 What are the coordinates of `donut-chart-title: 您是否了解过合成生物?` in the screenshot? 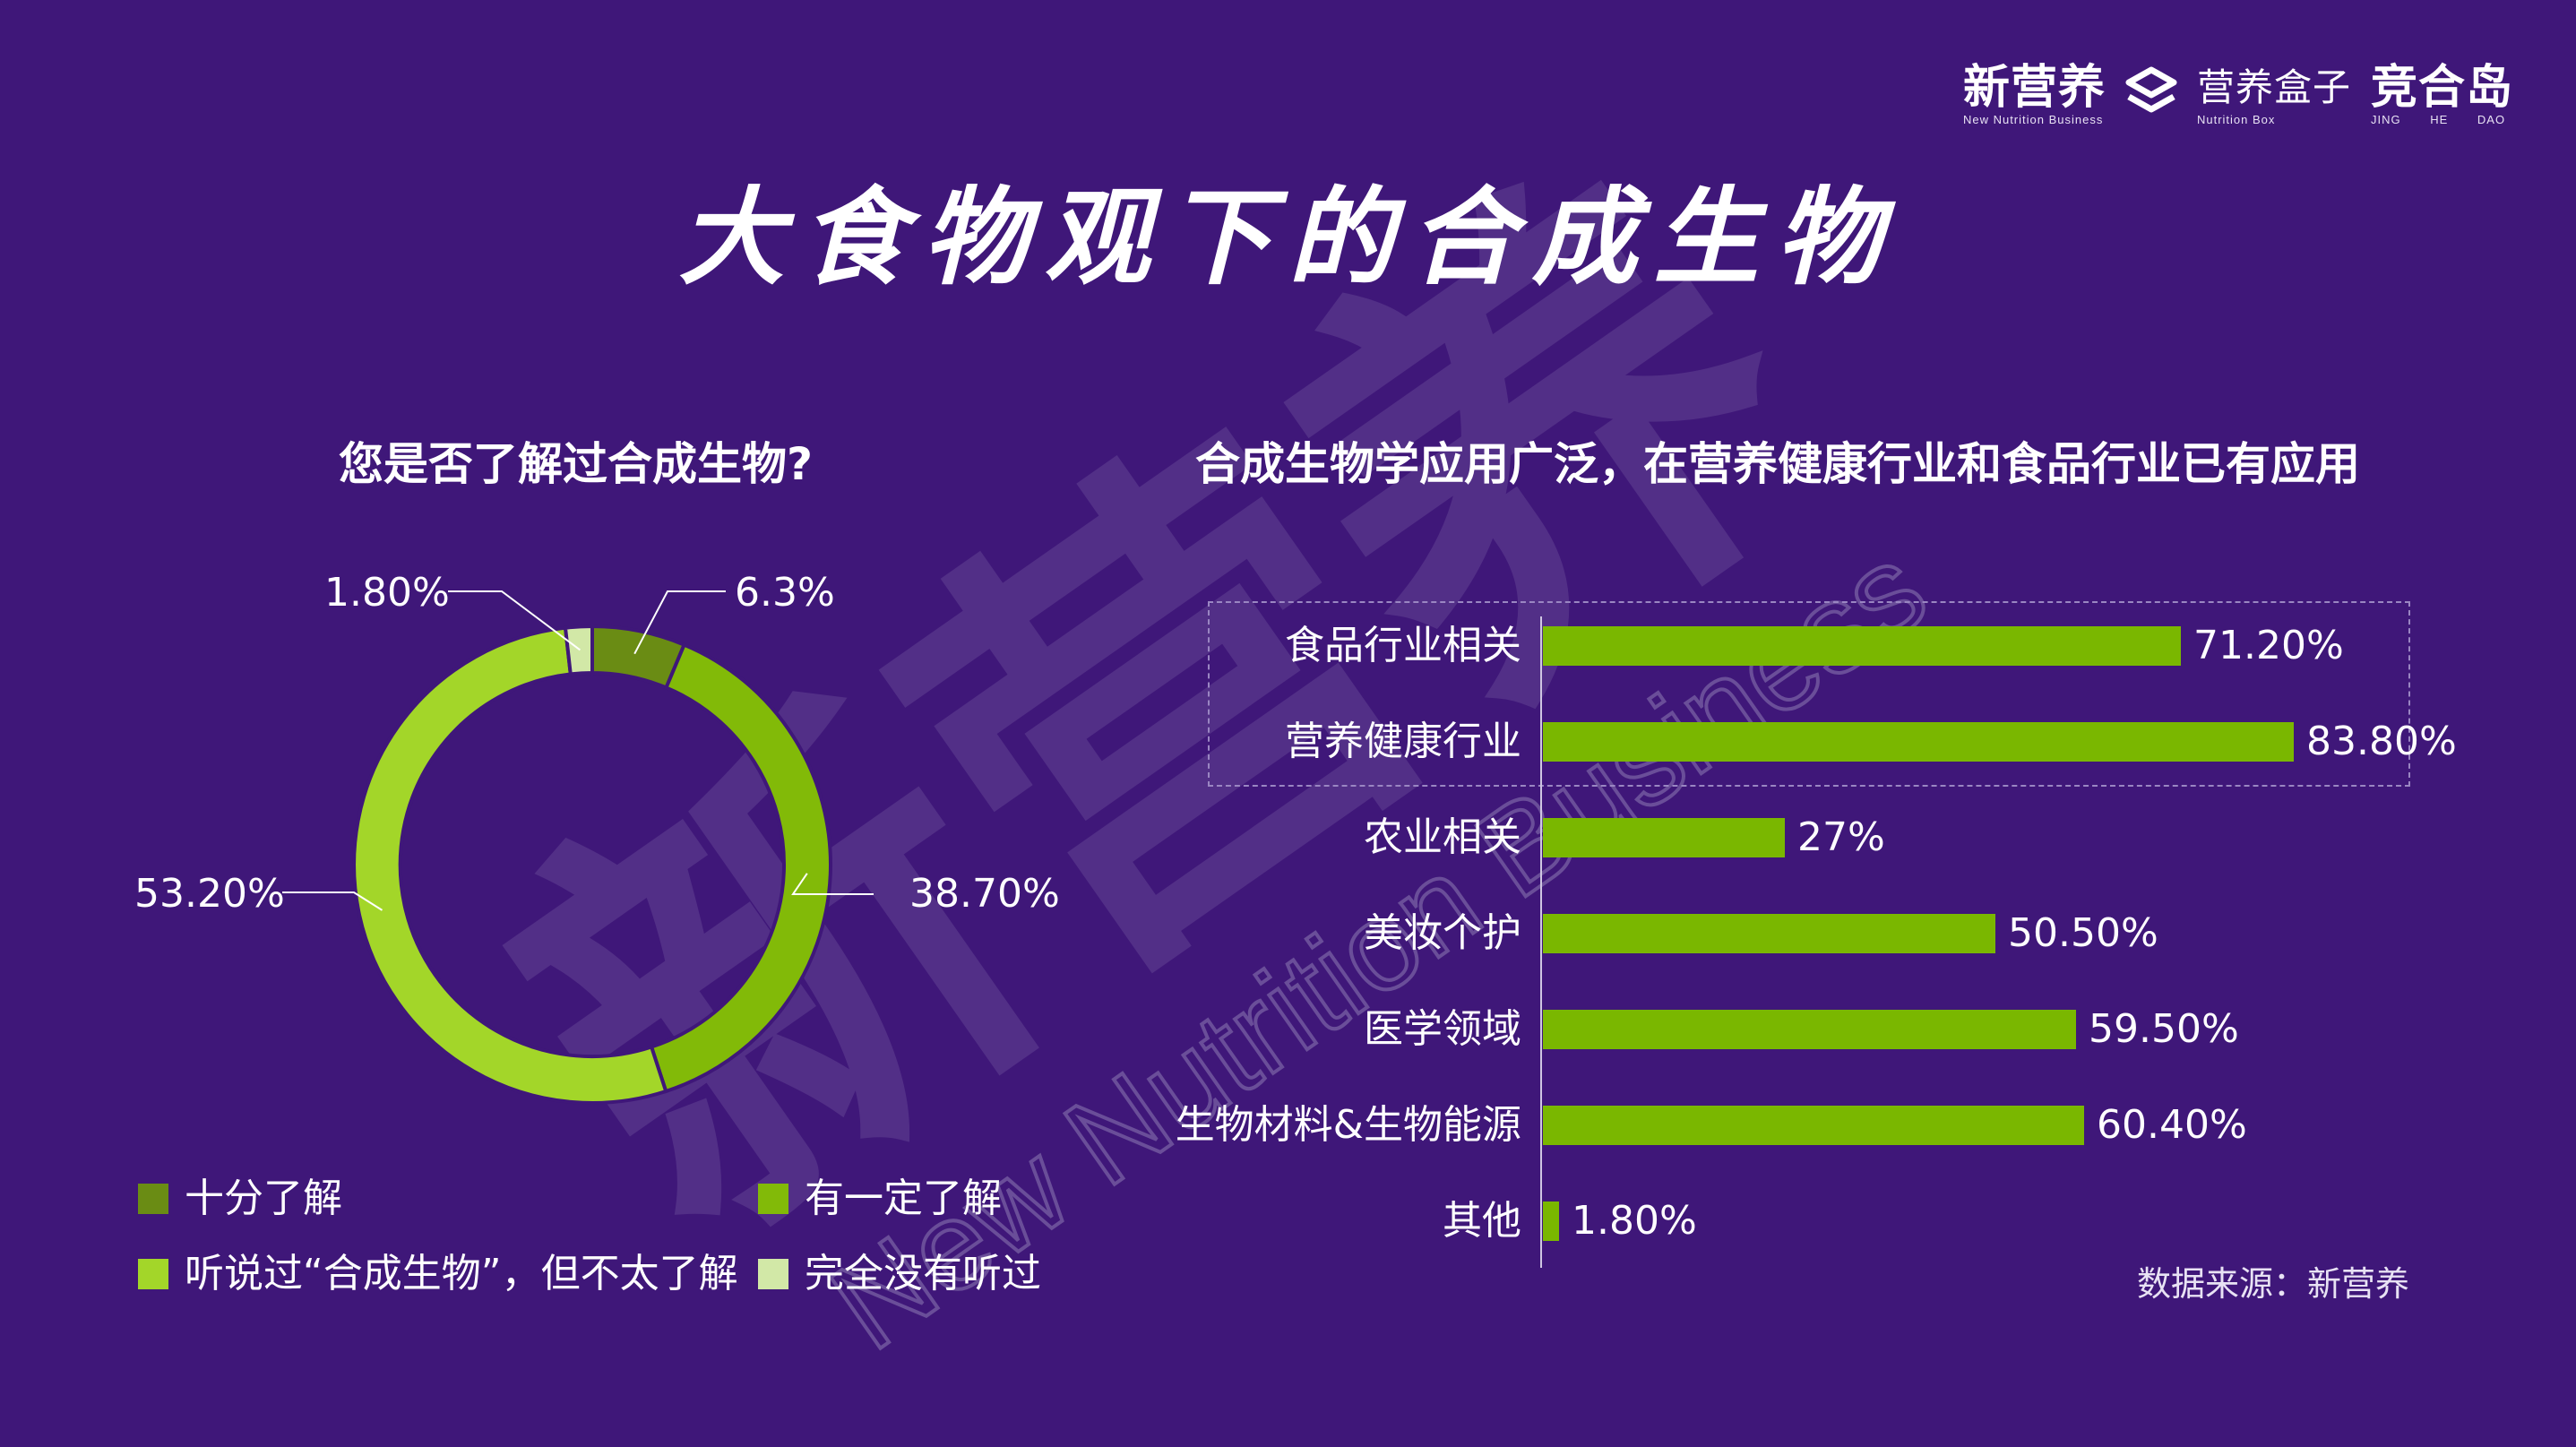 It's located at (576, 464).